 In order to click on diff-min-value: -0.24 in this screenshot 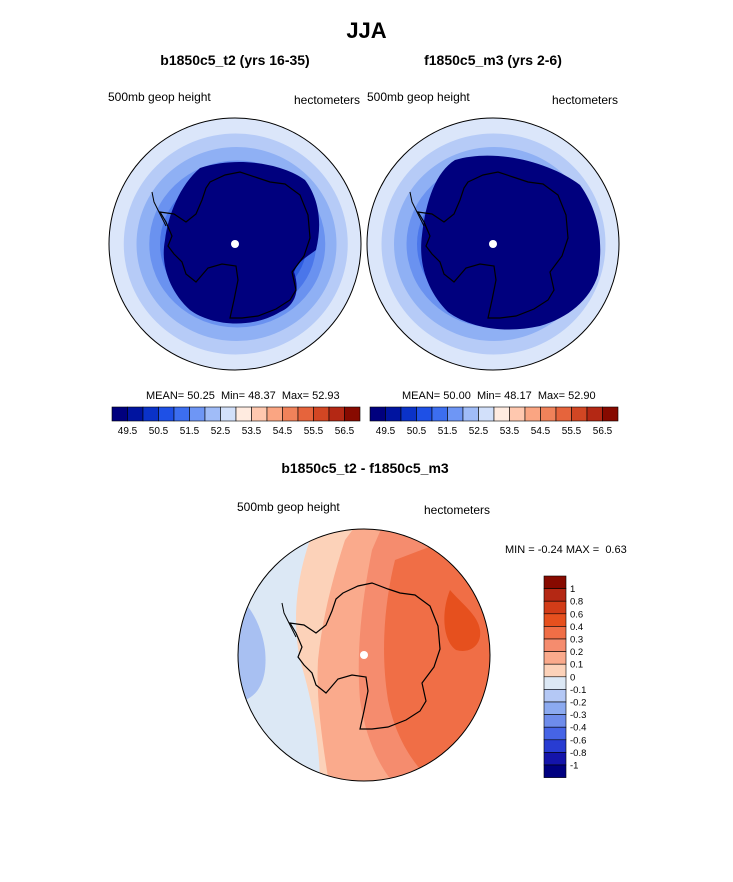, I will do `click(550, 550)`.